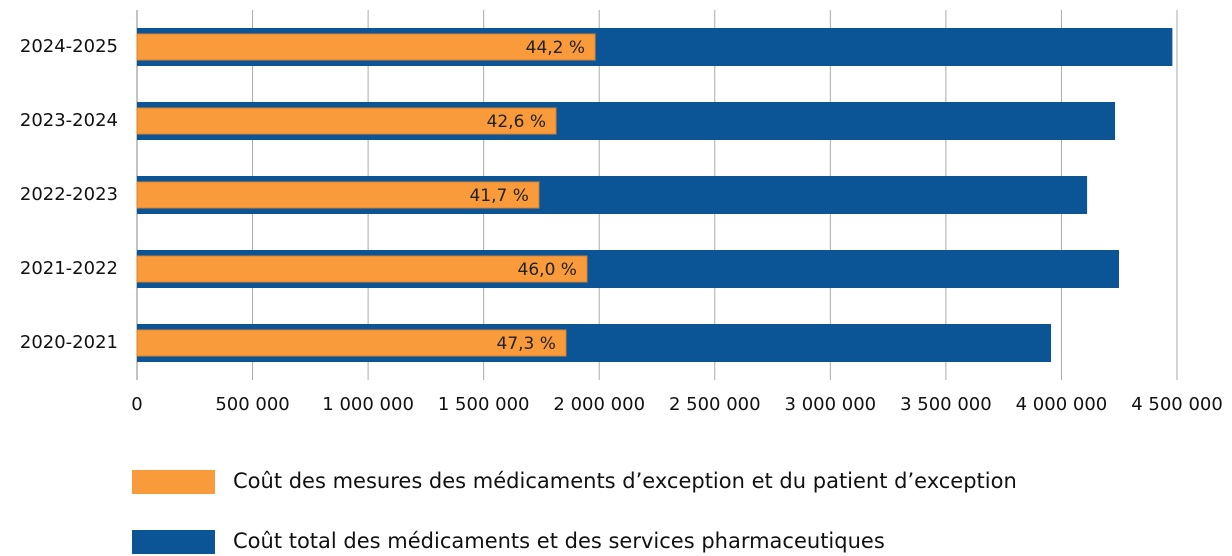  What do you see at coordinates (69, 342) in the screenshot?
I see `y-tick-label: 2020-2021` at bounding box center [69, 342].